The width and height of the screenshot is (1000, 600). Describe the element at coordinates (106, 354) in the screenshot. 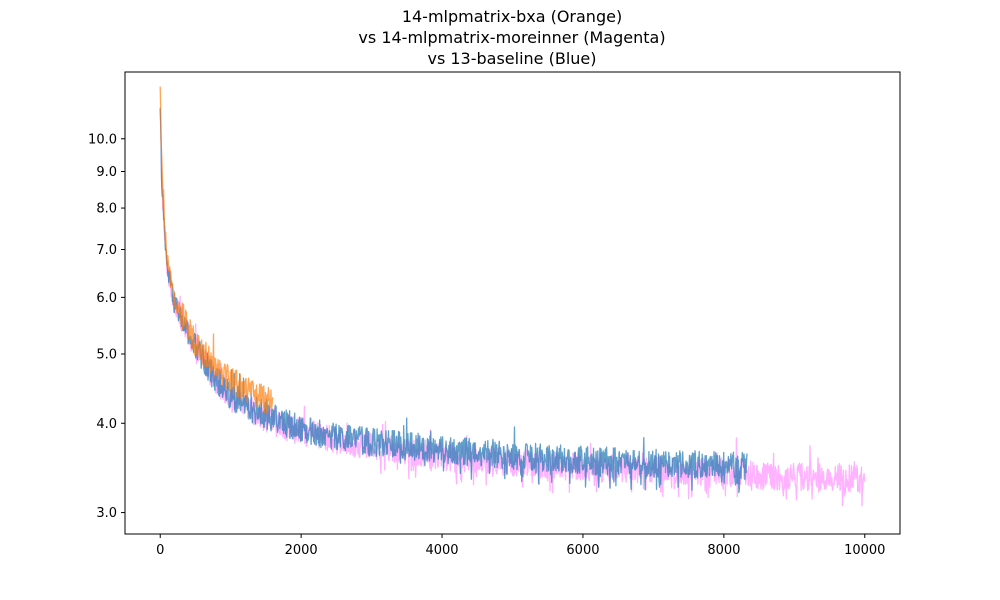

I see `y-tick-label: 5.0` at that location.